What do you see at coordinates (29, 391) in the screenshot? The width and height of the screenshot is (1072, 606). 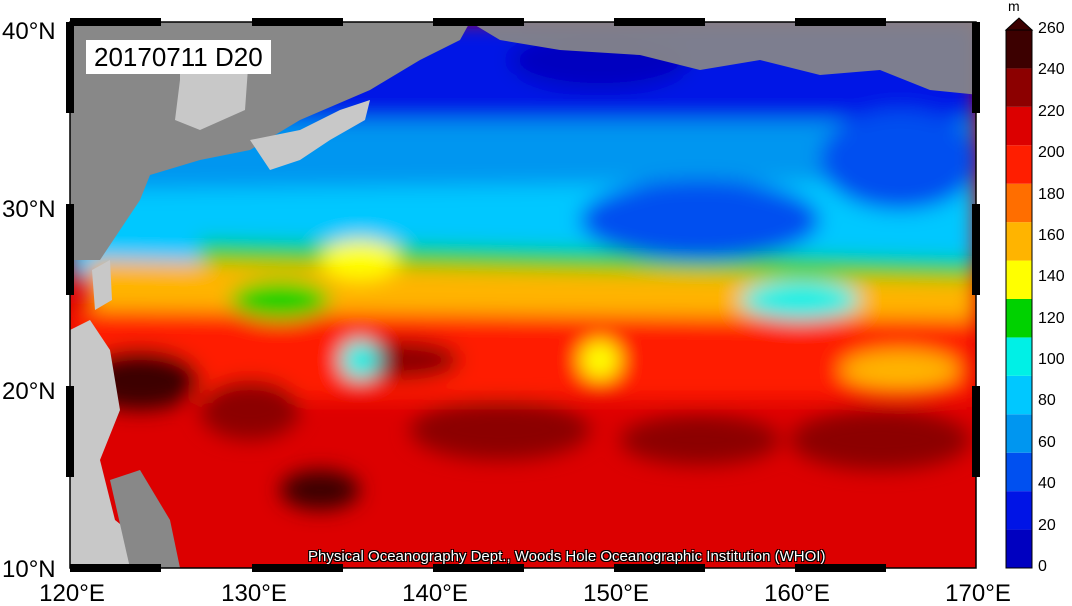 I see `lat-label-20: 20°N` at bounding box center [29, 391].